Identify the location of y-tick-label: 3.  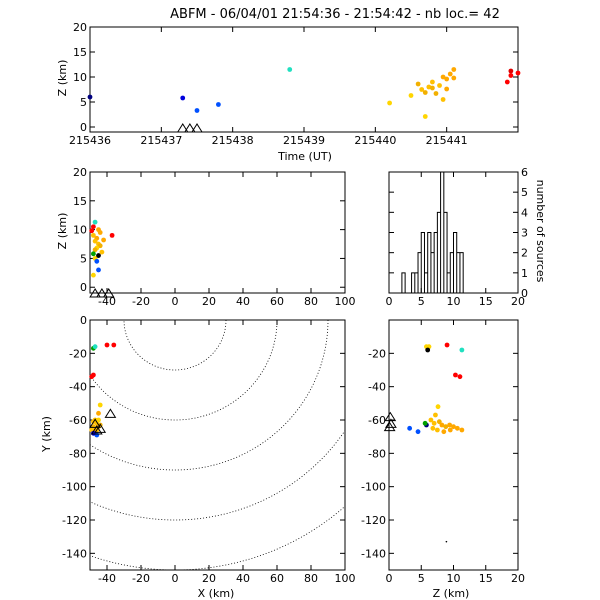
(524, 233).